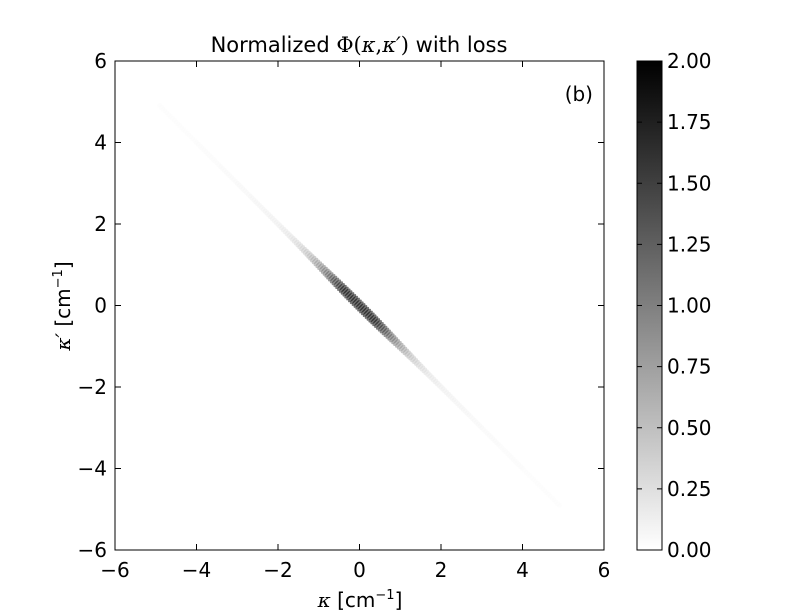 The width and height of the screenshot is (812, 612). What do you see at coordinates (689, 306) in the screenshot?
I see `colorbar-tick-label: 1.00` at bounding box center [689, 306].